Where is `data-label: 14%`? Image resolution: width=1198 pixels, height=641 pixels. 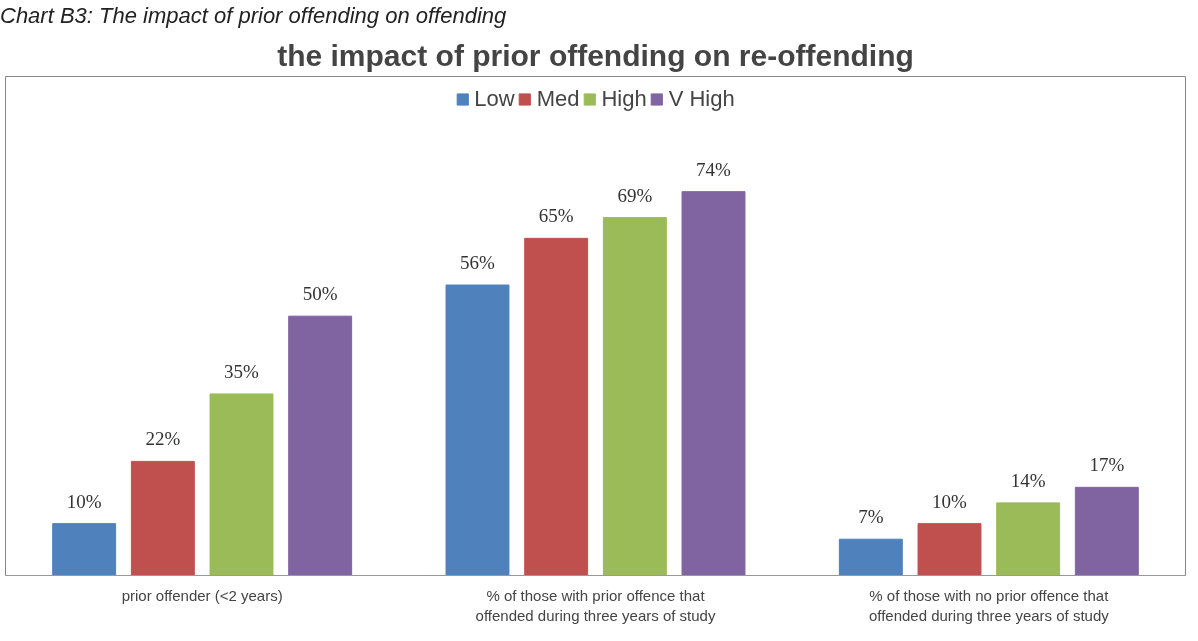
data-label: 14% is located at coordinates (1028, 481).